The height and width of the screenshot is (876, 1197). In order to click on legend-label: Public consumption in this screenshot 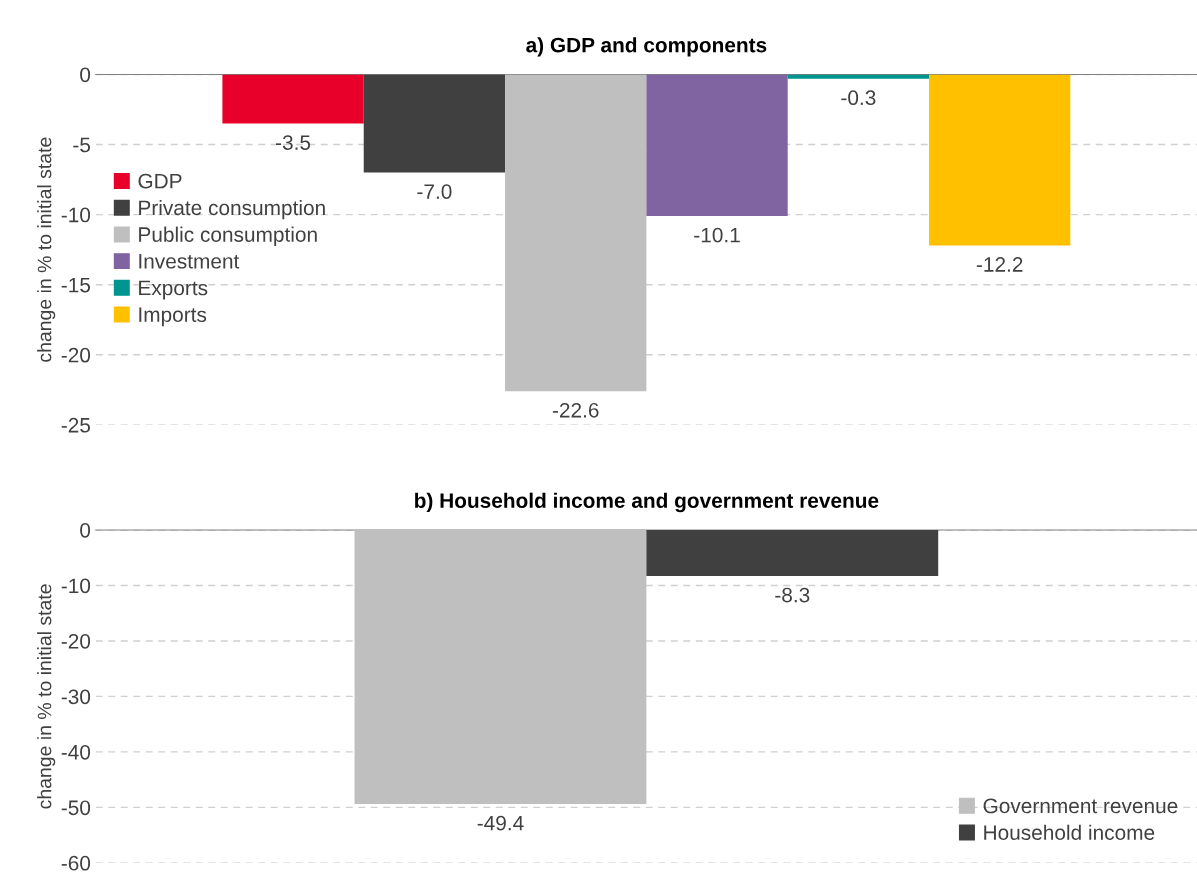, I will do `click(228, 236)`.